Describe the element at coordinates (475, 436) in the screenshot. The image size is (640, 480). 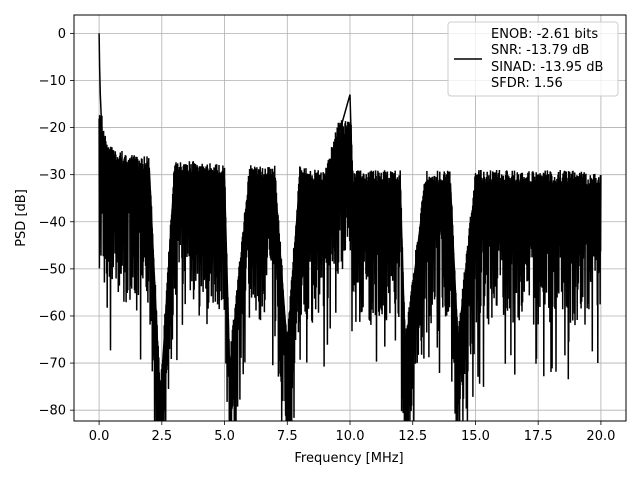
I see `x-tick-label: 15.0` at that location.